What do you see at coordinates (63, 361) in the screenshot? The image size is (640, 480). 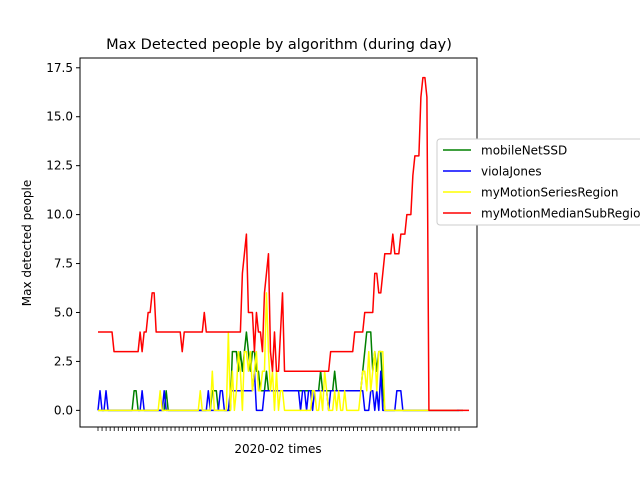 I see `y-tick-label: 2.5` at bounding box center [63, 361].